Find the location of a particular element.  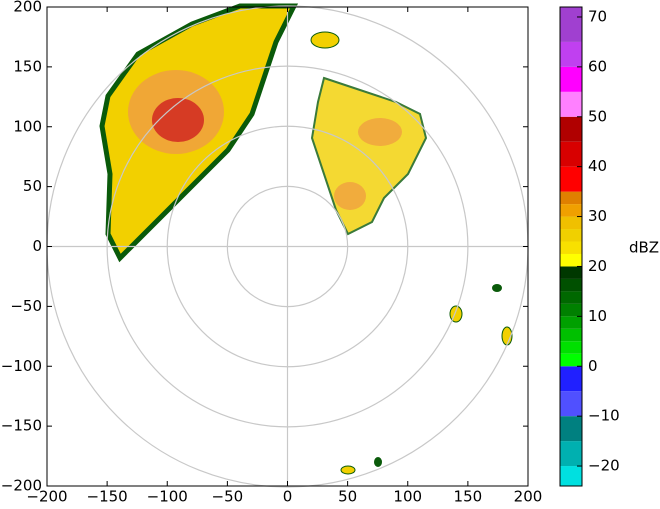

x-tick-label: 50 is located at coordinates (347, 497).